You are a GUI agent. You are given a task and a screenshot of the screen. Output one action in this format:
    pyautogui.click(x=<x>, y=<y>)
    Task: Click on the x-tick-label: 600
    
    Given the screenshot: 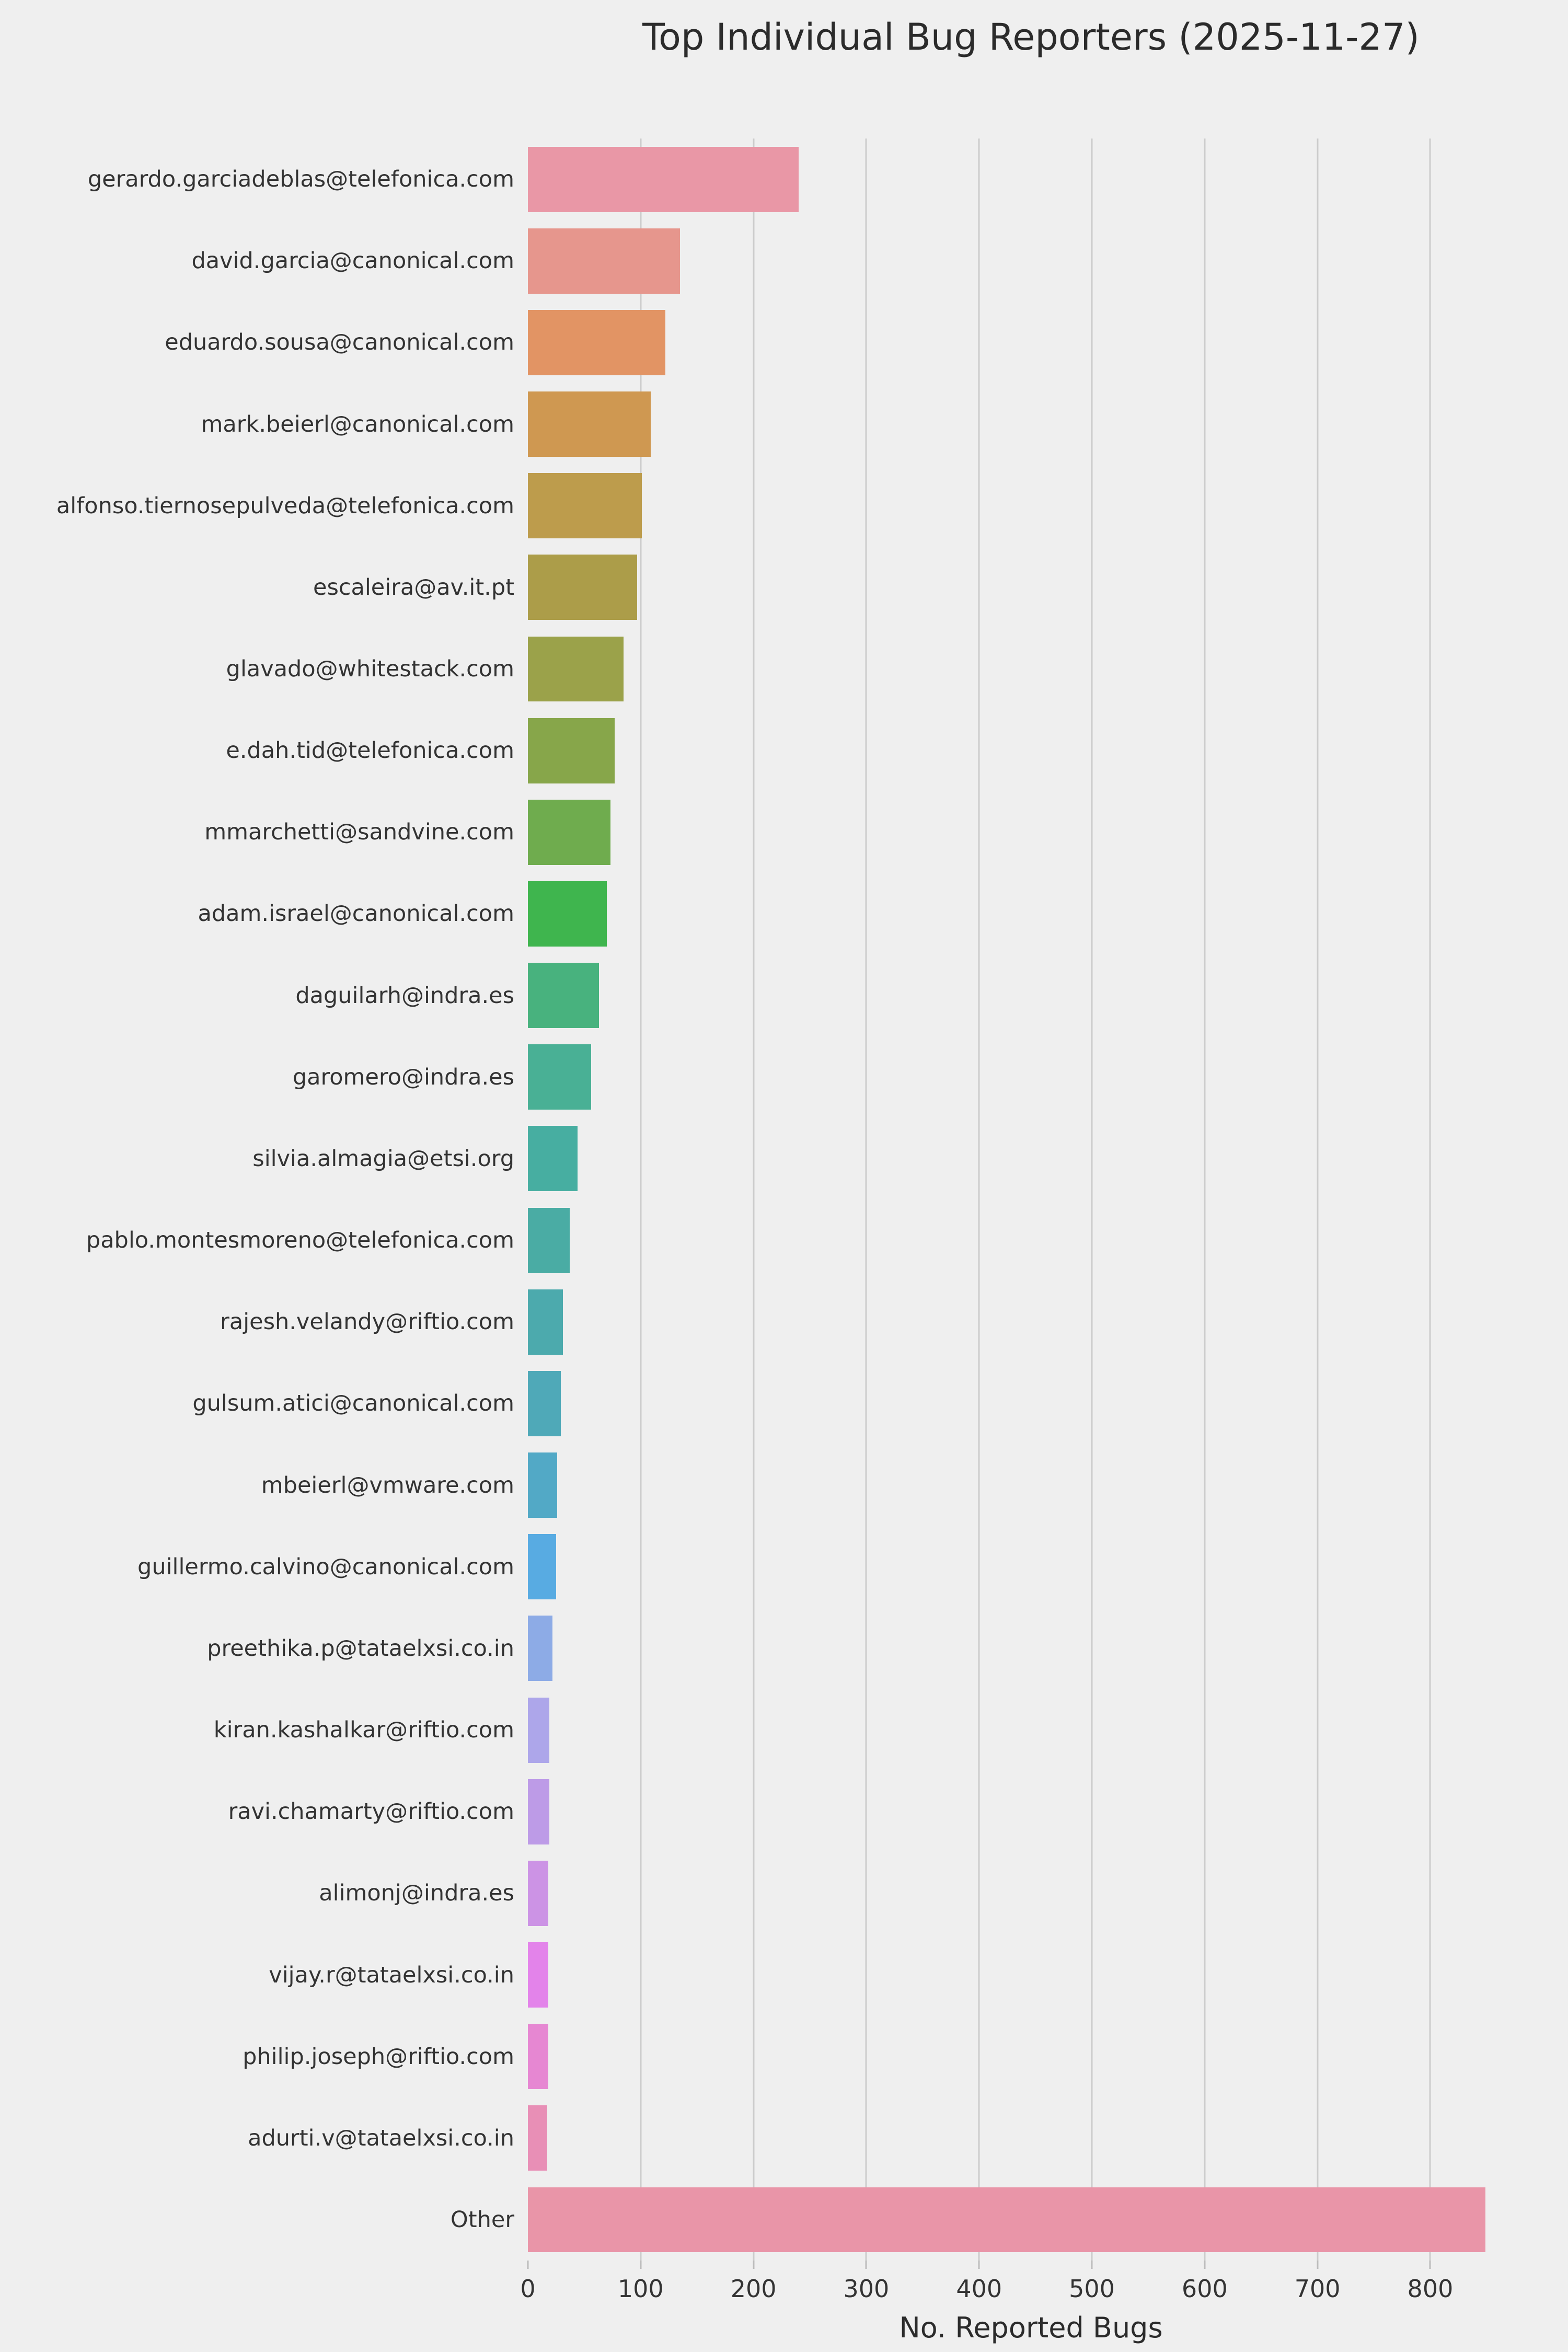 What is the action you would take?
    pyautogui.click(x=1204, y=2289)
    